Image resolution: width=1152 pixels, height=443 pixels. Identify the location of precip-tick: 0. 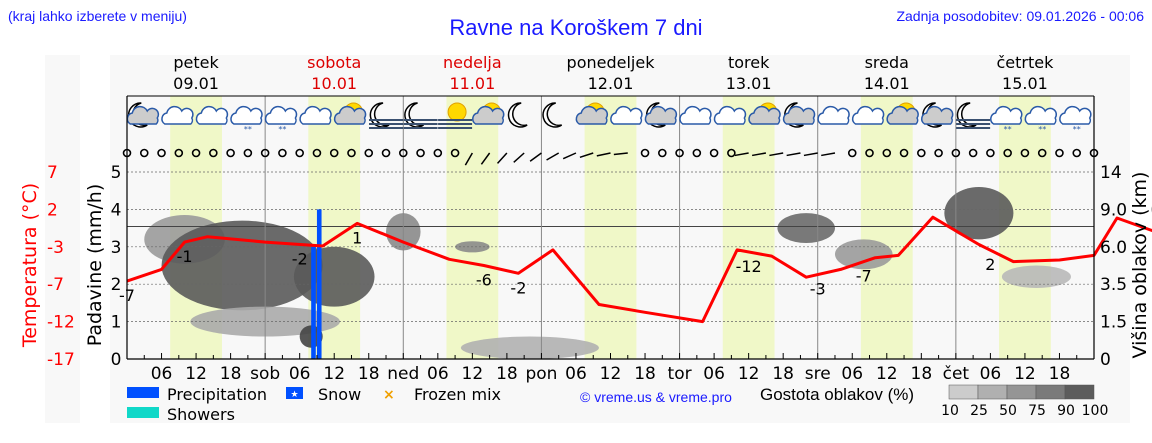
(116, 360).